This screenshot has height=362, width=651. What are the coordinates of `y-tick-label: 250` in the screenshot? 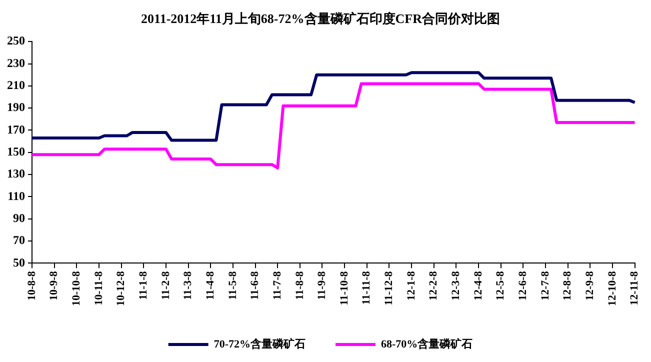 It's located at (16, 41).